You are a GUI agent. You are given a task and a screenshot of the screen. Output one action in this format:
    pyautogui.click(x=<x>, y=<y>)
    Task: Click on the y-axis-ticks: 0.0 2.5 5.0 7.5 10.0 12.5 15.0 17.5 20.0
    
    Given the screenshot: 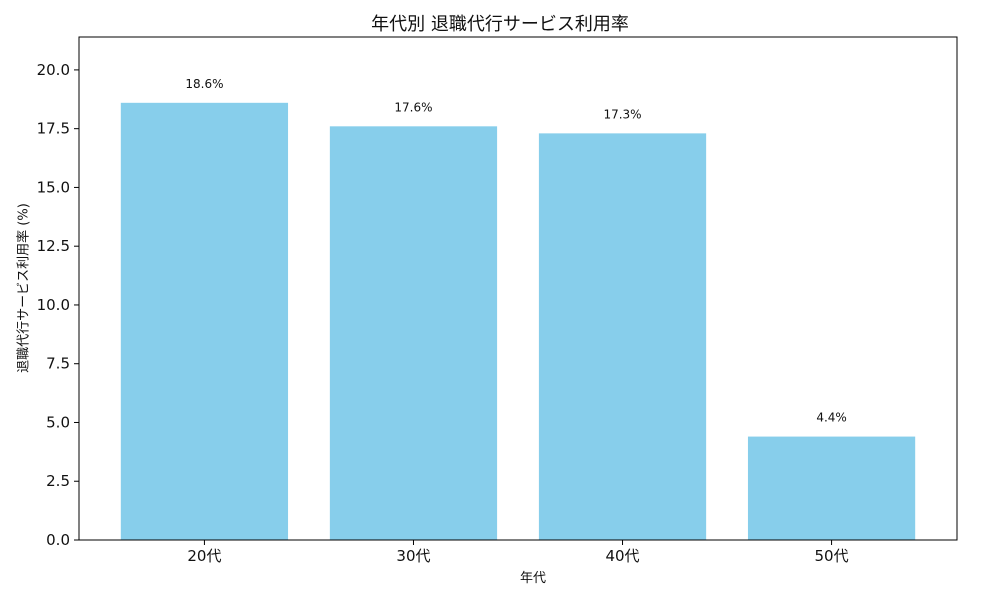 What is the action you would take?
    pyautogui.click(x=58, y=305)
    